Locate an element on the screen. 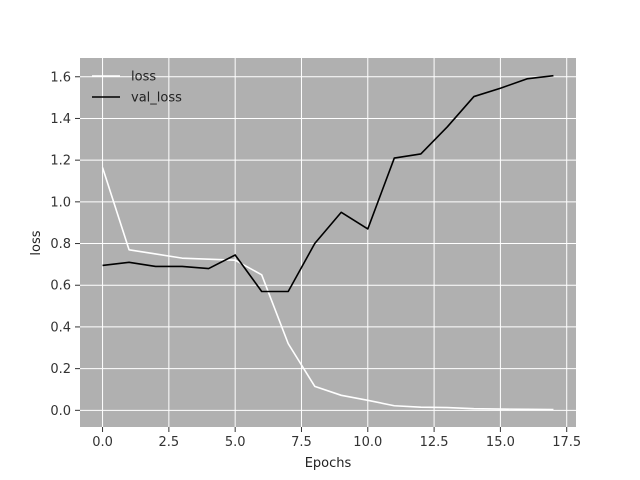  y-tick-label: 0.2 is located at coordinates (60, 369).